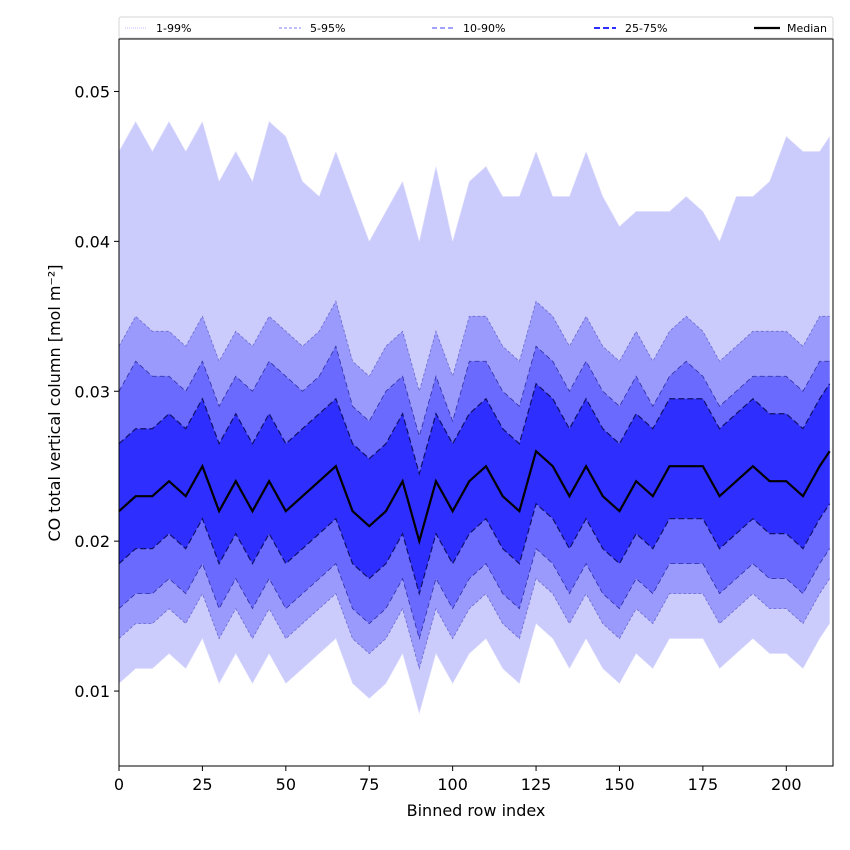 This screenshot has width=850, height=850. Describe the element at coordinates (786, 784) in the screenshot. I see `x-tick-label: 200` at that location.